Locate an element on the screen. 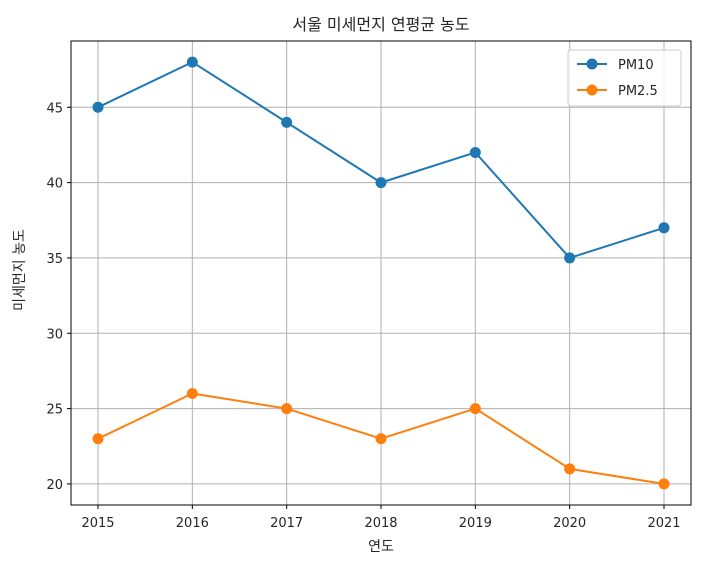 This screenshot has height=572, width=711. y-tick-label: 40 is located at coordinates (54, 184).